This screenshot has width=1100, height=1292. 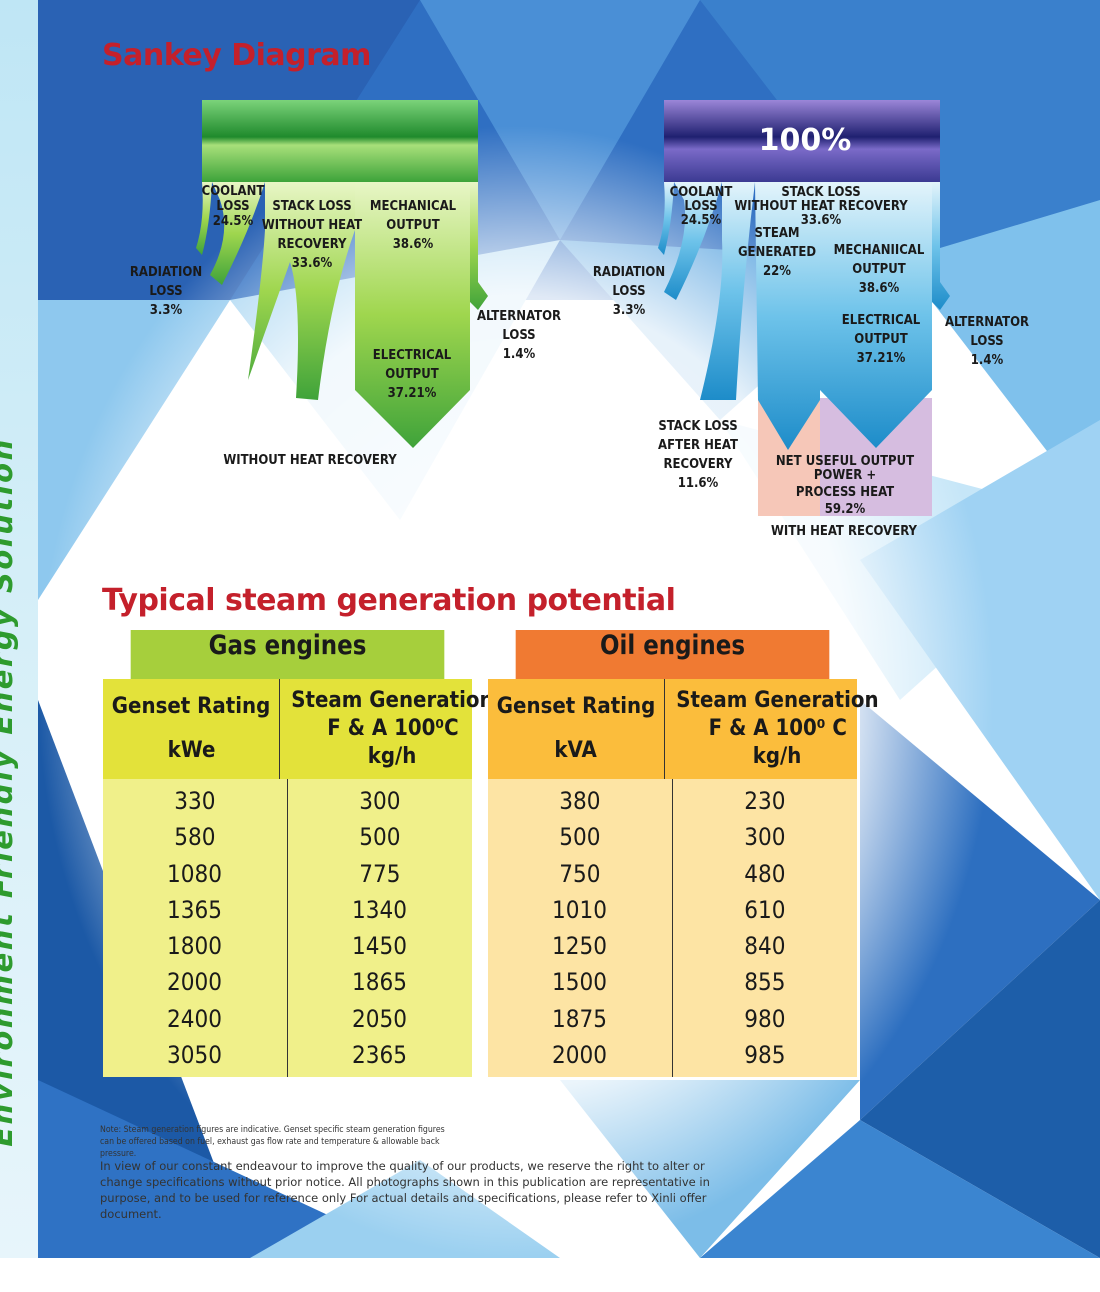 I want to click on table-cell: 985, so click(x=765, y=1054).